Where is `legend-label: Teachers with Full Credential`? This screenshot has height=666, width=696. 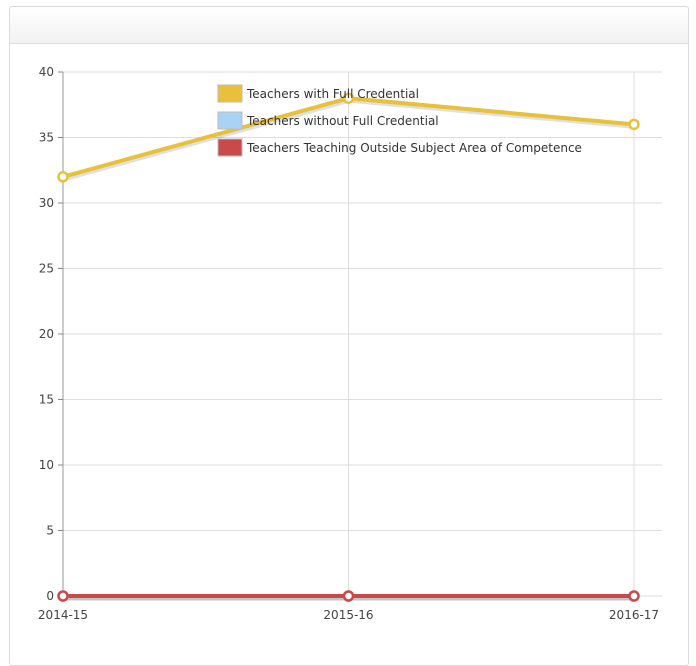 legend-label: Teachers with Full Credential is located at coordinates (332, 94).